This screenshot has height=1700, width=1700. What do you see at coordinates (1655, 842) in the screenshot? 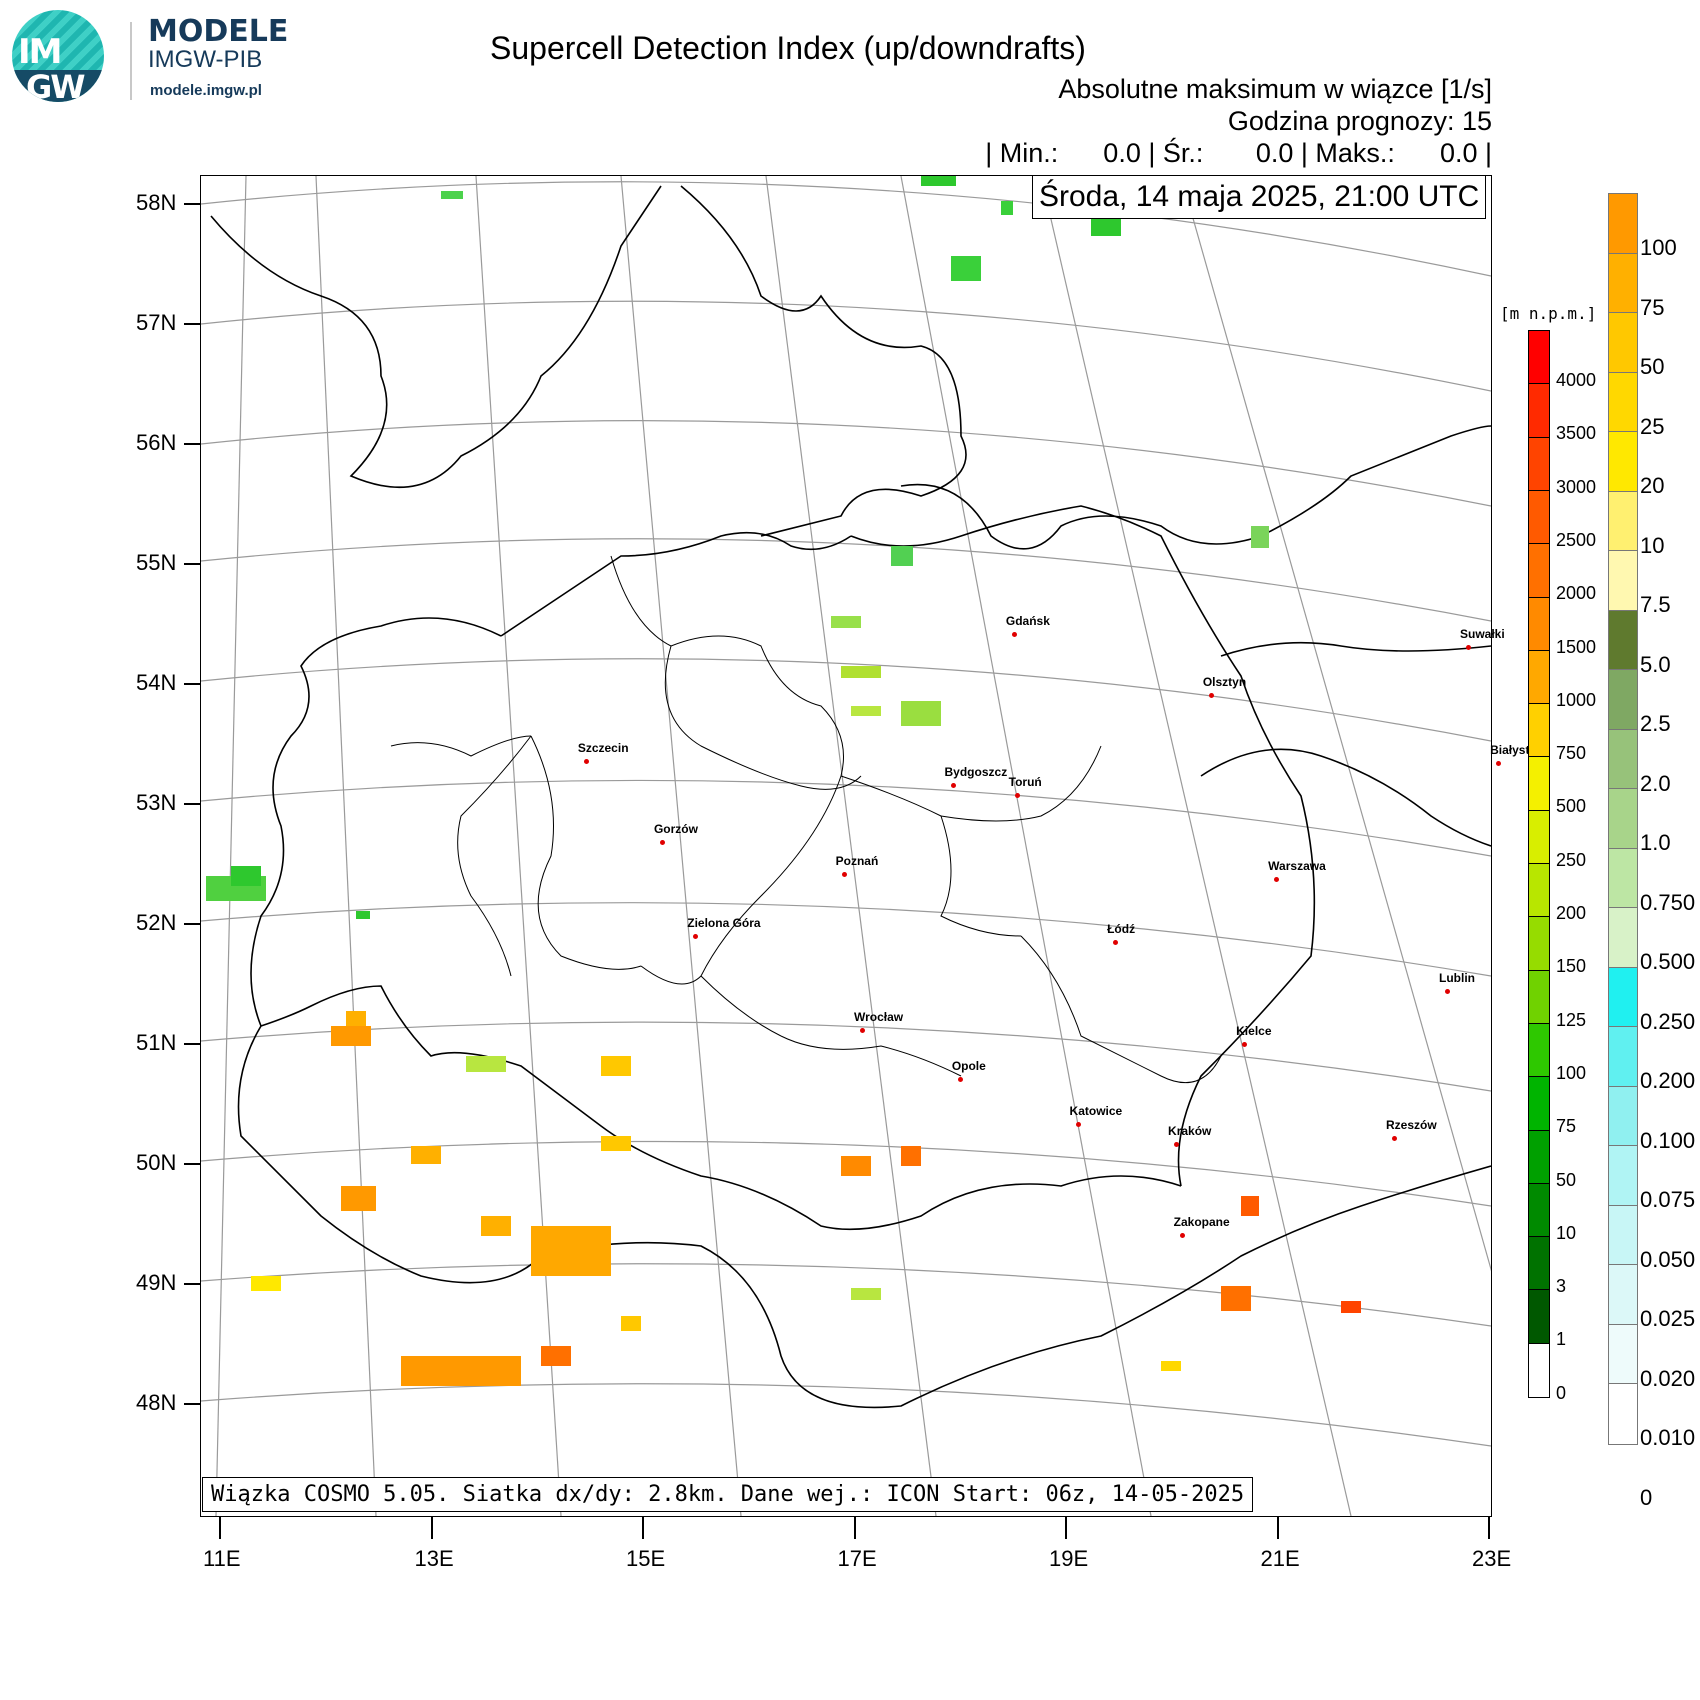
I see `sdi-label: 1.0` at bounding box center [1655, 842].